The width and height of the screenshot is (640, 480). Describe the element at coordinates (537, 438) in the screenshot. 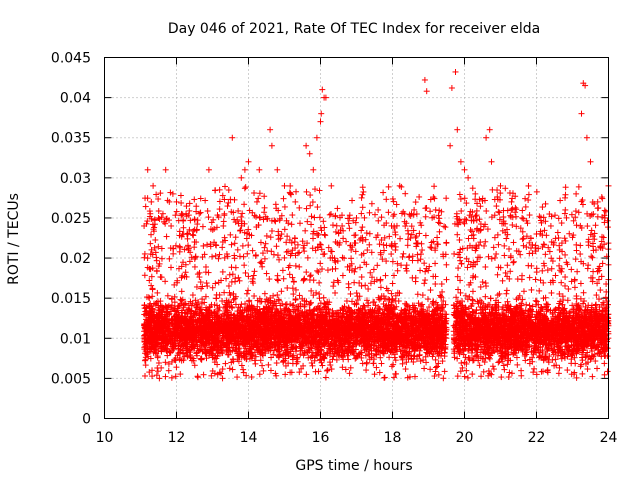

I see `x-tick-label: 22` at that location.